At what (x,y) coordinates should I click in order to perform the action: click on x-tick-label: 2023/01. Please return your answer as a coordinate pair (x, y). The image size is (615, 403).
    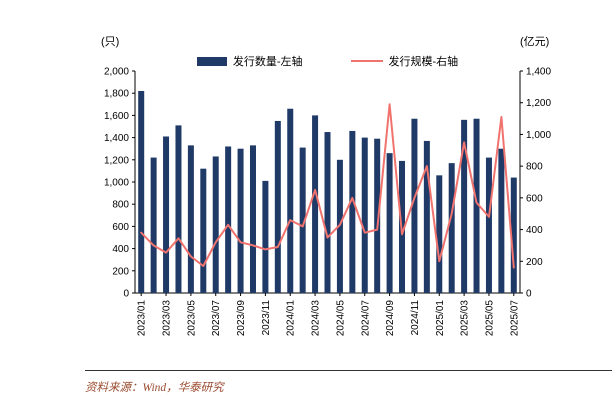
    Looking at the image, I should click on (142, 318).